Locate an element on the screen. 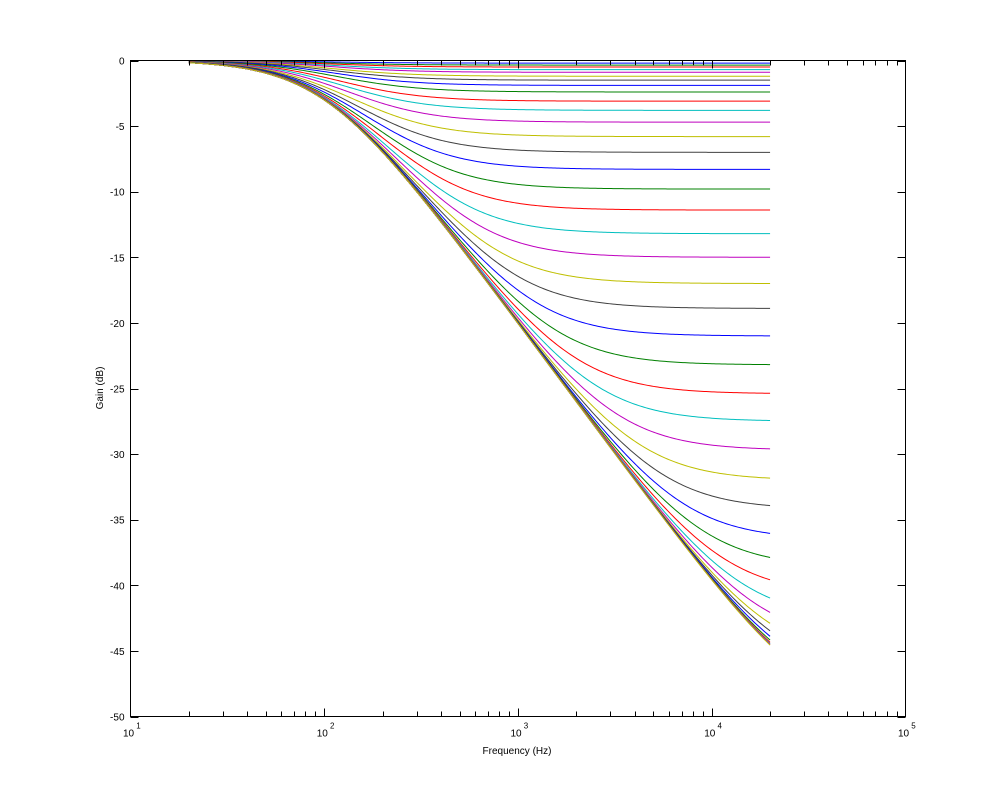  svg-text: 2 is located at coordinates (332, 726).